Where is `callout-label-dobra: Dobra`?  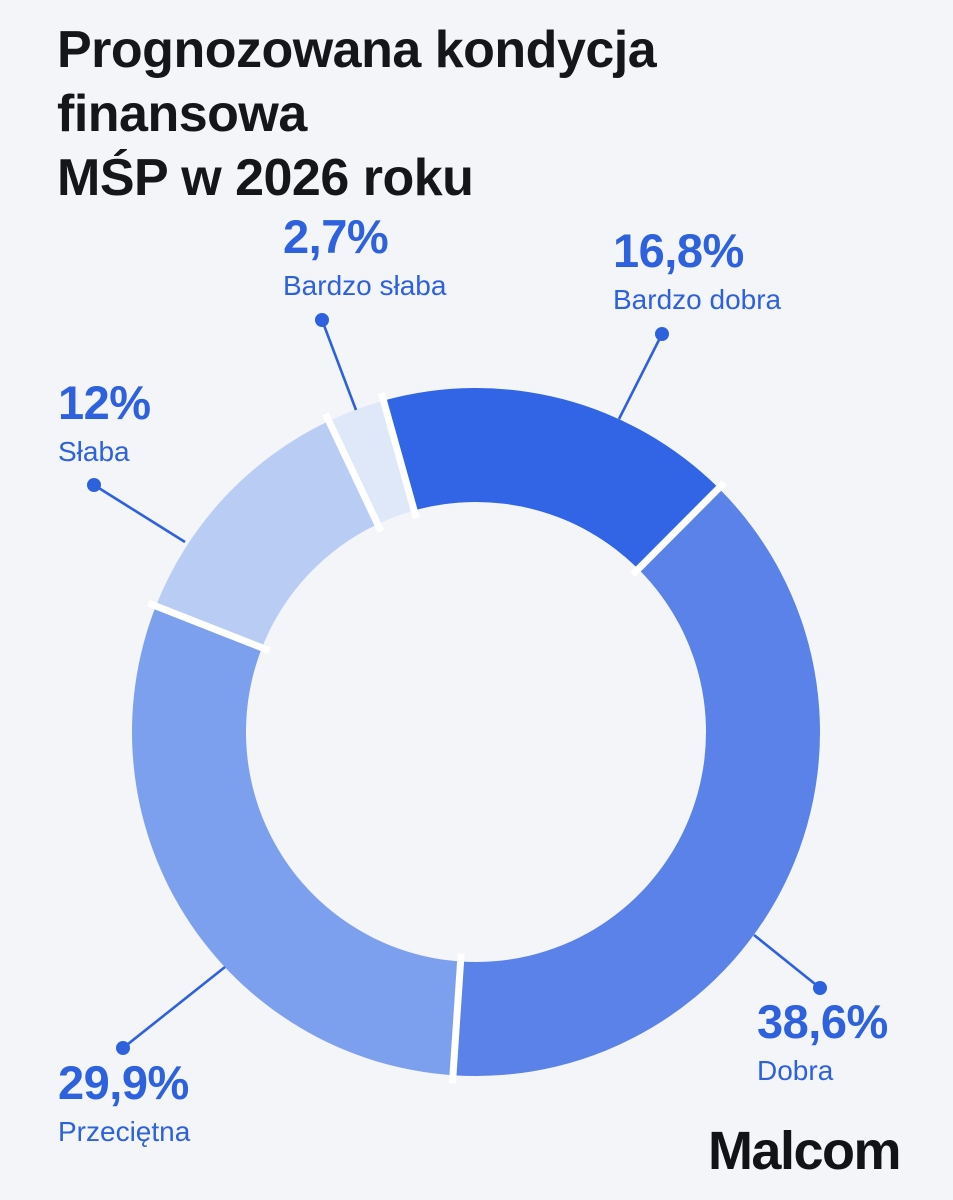 callout-label-dobra: Dobra is located at coordinates (795, 1070).